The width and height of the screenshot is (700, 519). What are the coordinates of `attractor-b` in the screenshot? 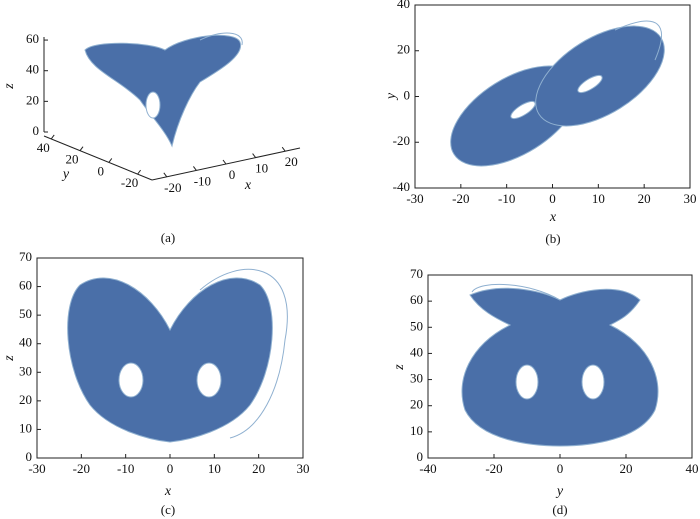 It's located at (557, 93).